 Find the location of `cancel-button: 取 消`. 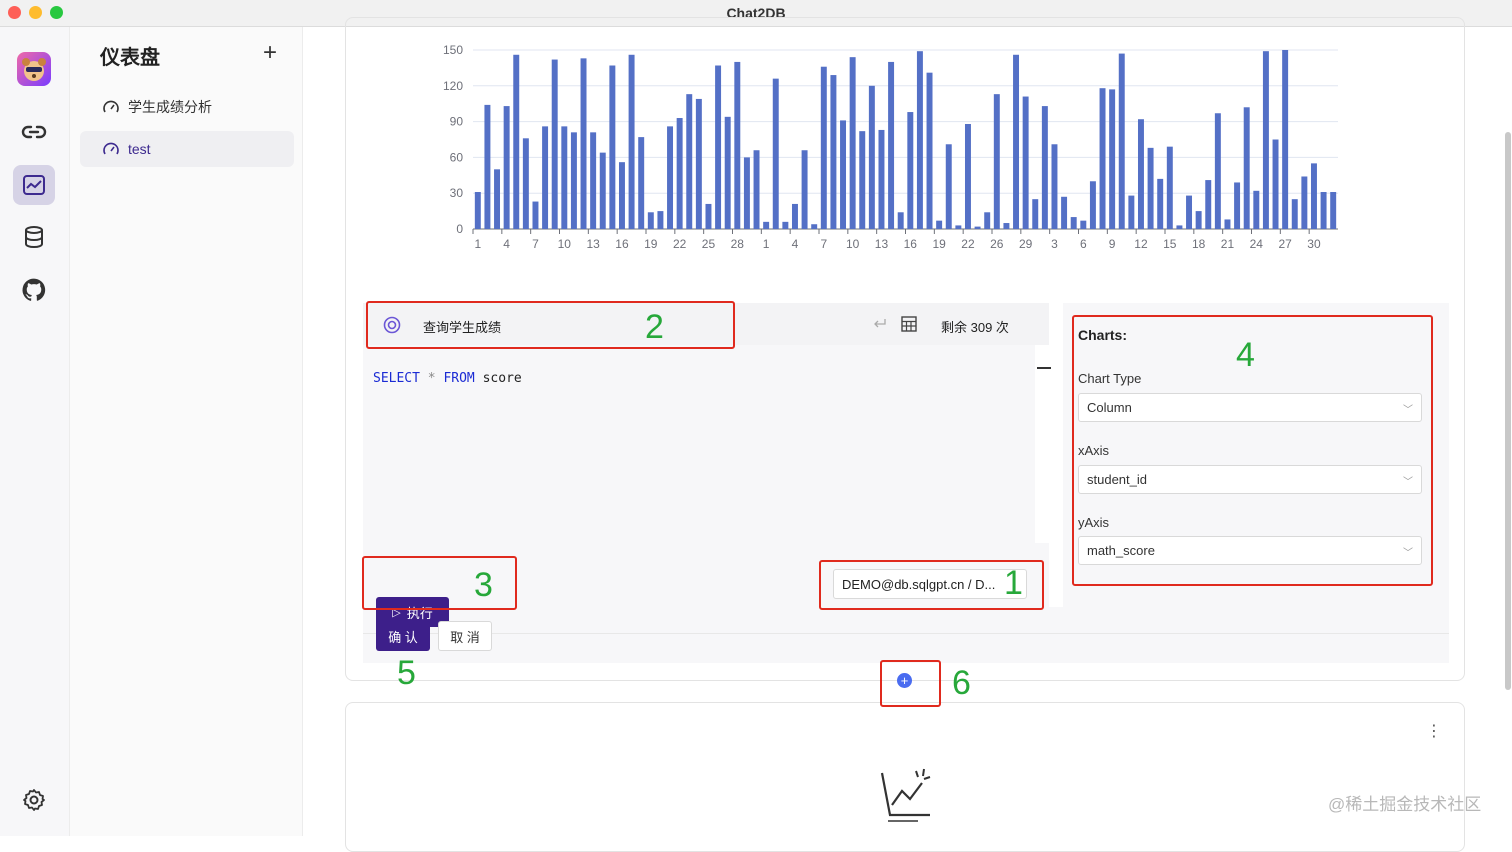

cancel-button: 取 消 is located at coordinates (465, 636).